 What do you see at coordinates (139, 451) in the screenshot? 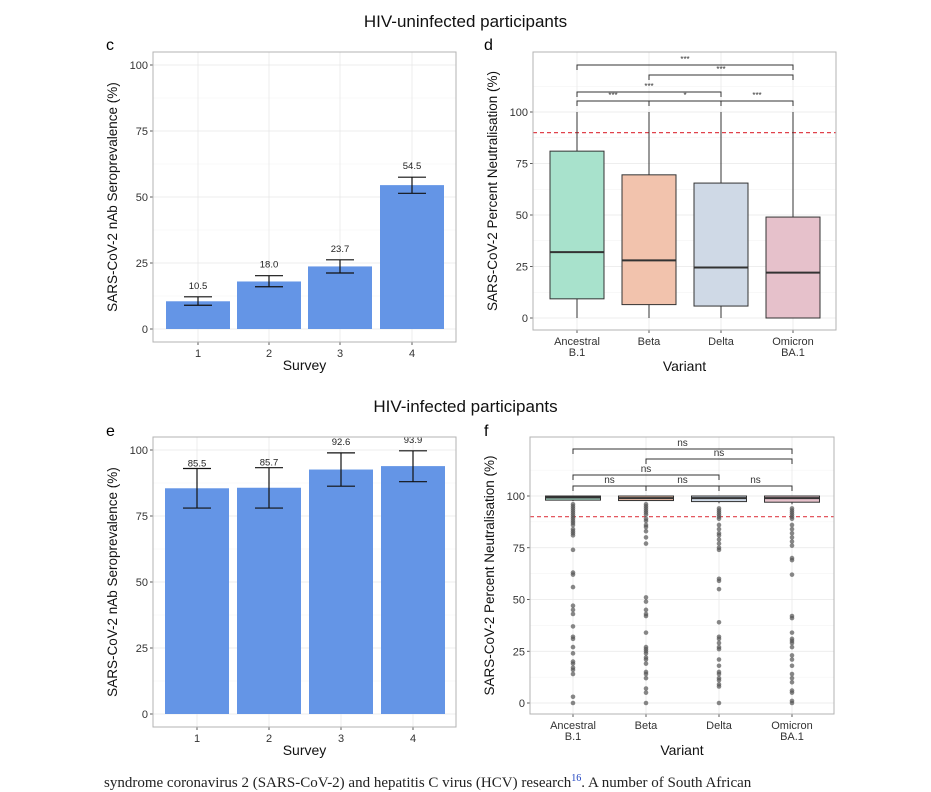
I see `e-ytick-label: 100` at bounding box center [139, 451].